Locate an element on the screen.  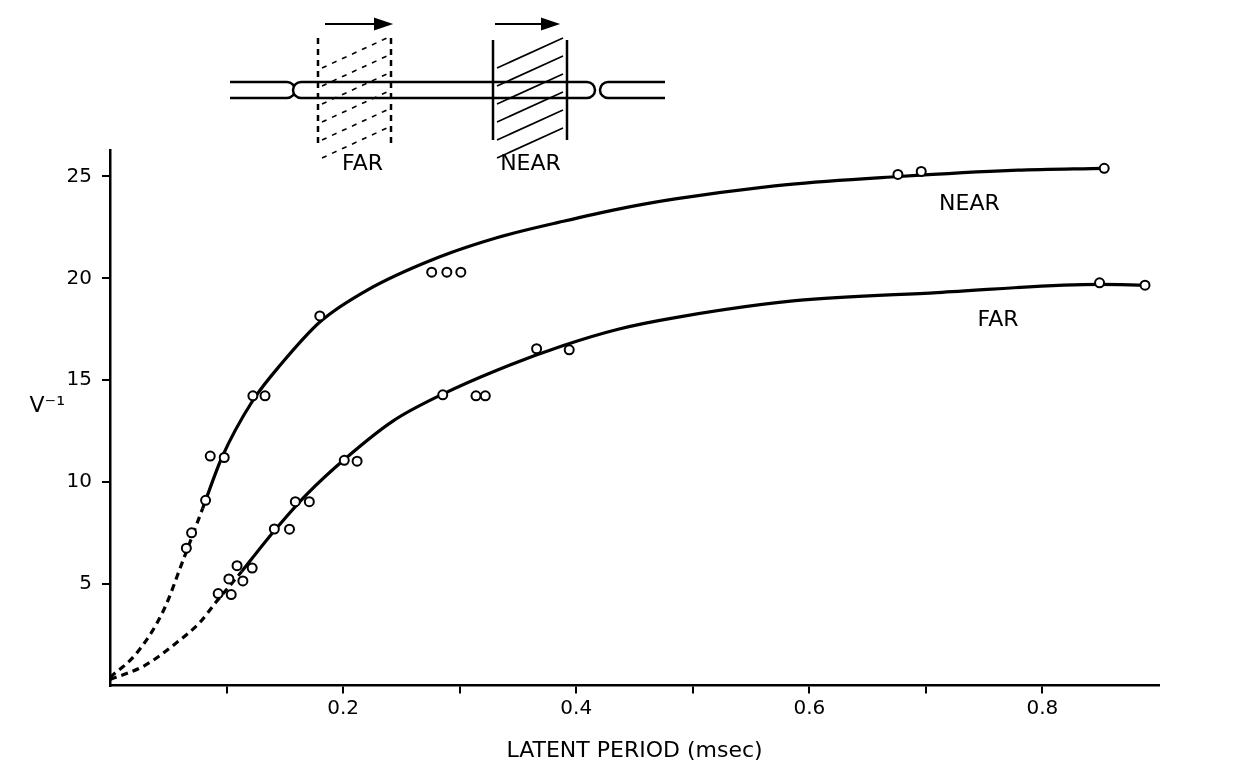
x-tick-label: 0.6 is located at coordinates (809, 706).